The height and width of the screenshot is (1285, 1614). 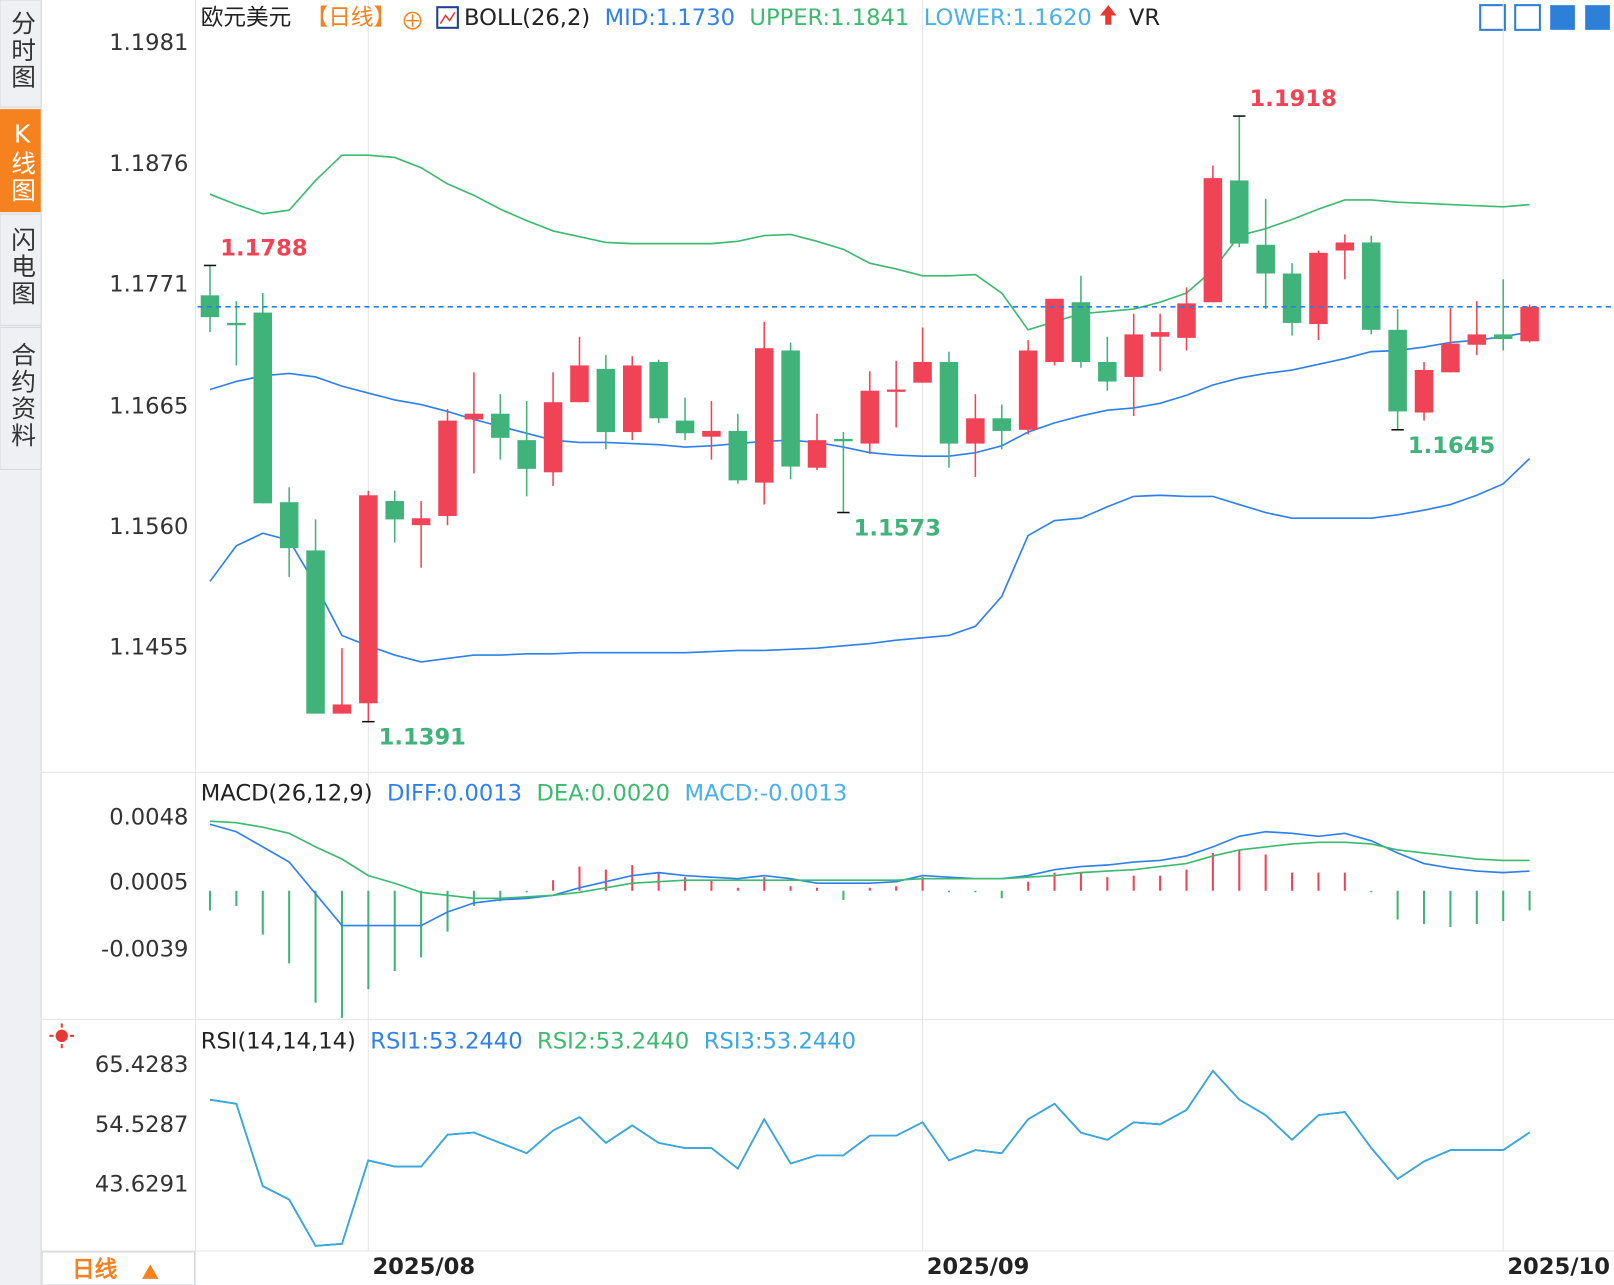 What do you see at coordinates (1293, 99) in the screenshot?
I see `extreme-label: 1.1918` at bounding box center [1293, 99].